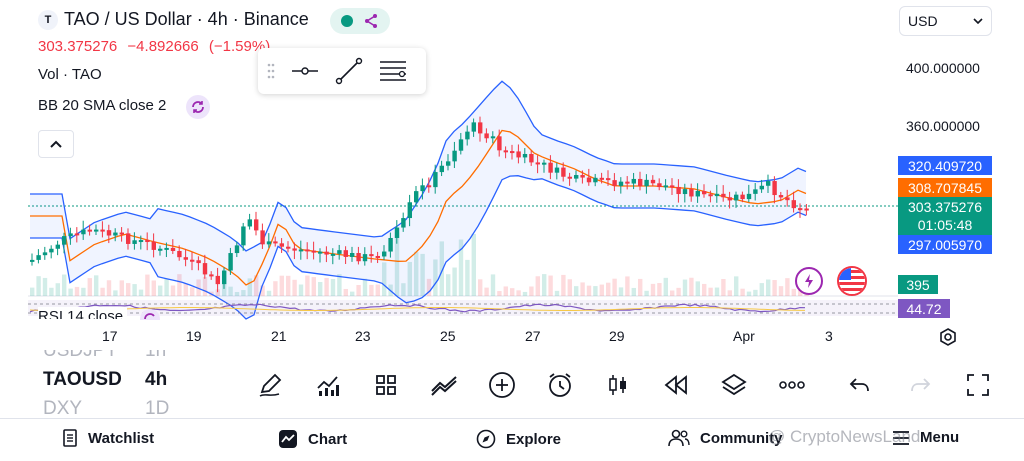  Describe the element at coordinates (328, 385) in the screenshot. I see `chart-indicators-icon` at that location.